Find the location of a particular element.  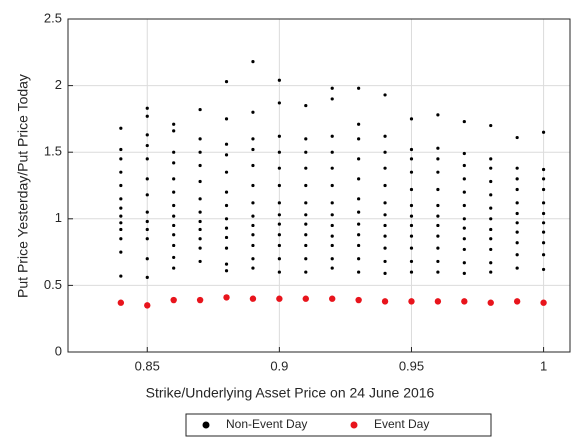

legend-box is located at coordinates (338, 425).